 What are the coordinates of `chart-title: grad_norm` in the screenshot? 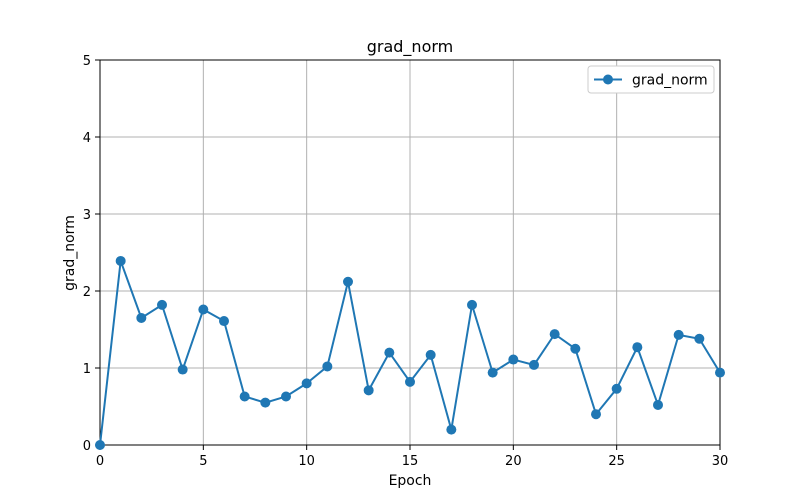 It's located at (410, 47).